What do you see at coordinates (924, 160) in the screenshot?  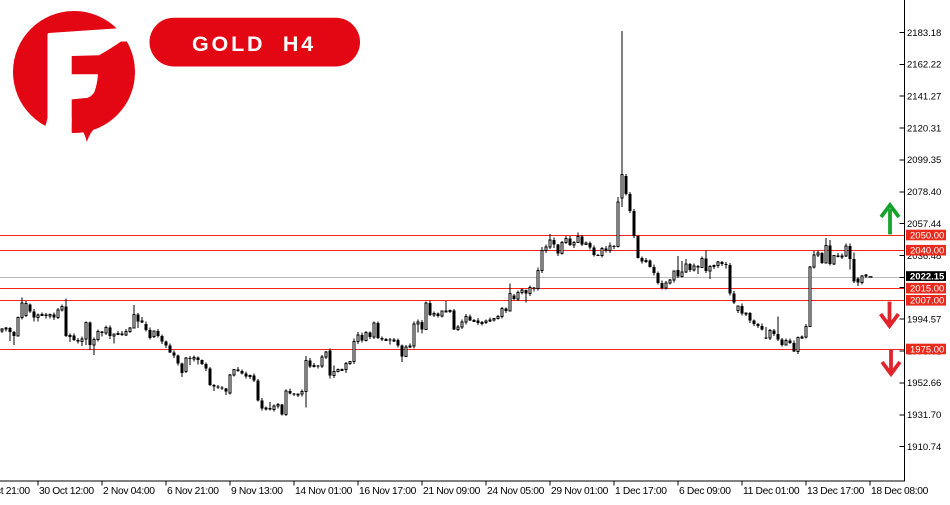 I see `svg-text: 2099.35` at bounding box center [924, 160].